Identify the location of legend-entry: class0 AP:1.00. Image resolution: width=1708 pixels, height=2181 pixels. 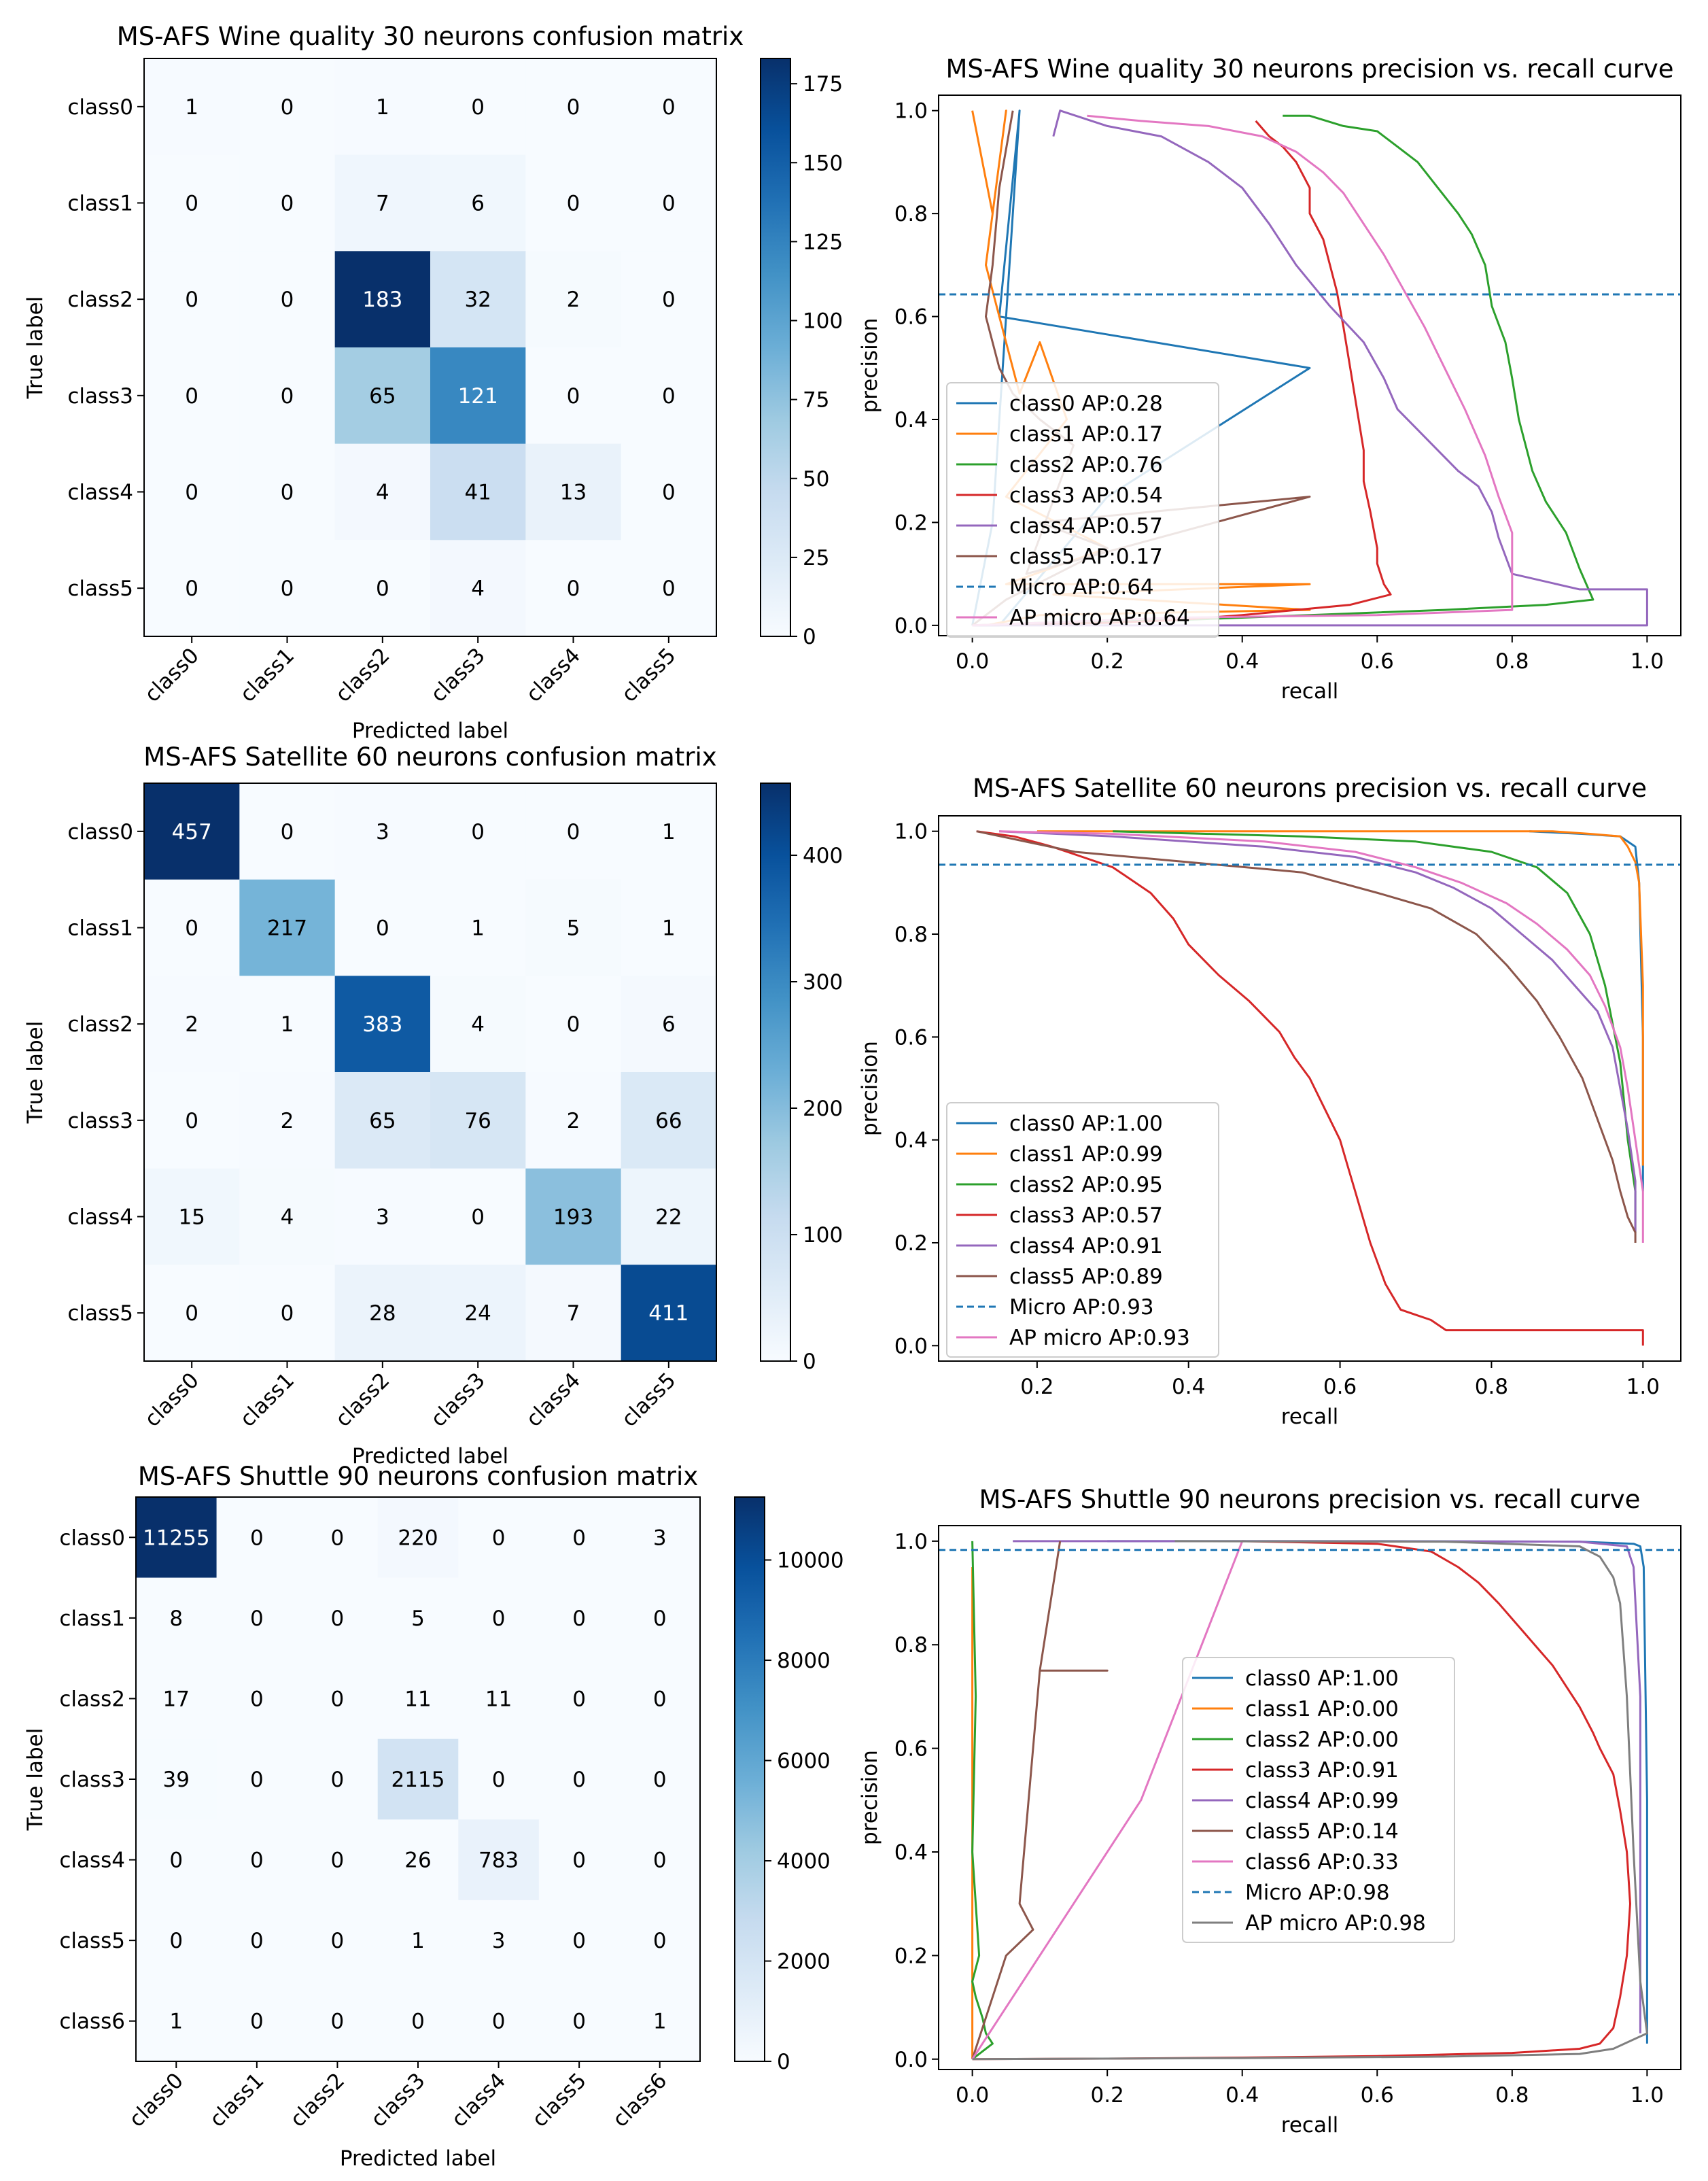
(1322, 1678).